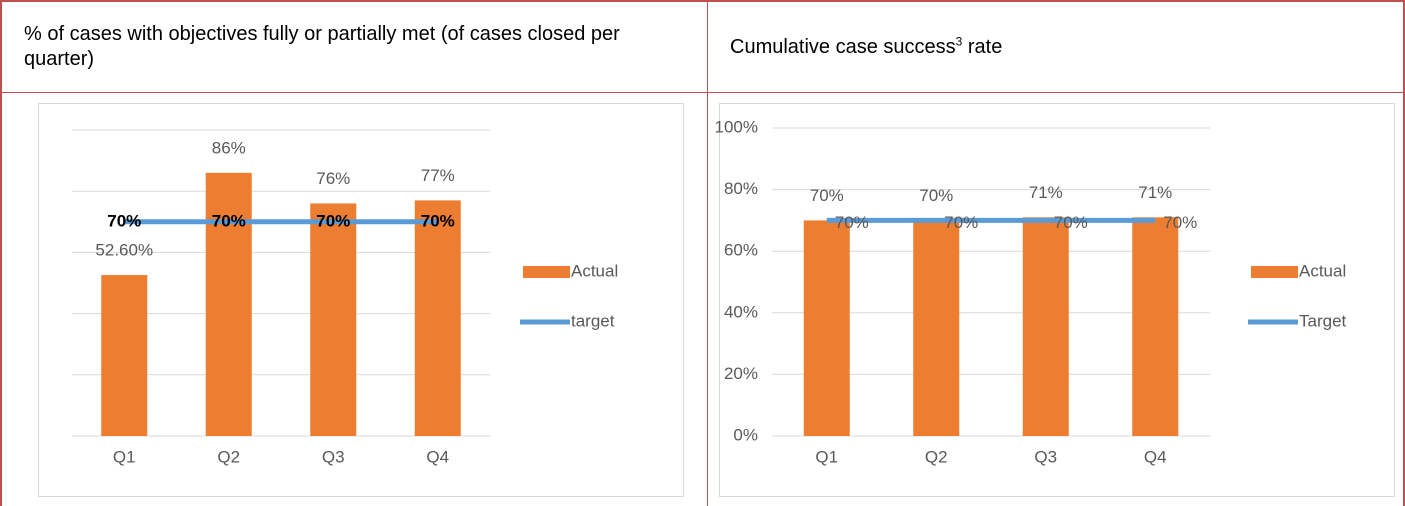 This screenshot has height=506, width=1405. I want to click on data-label: 77%, so click(438, 175).